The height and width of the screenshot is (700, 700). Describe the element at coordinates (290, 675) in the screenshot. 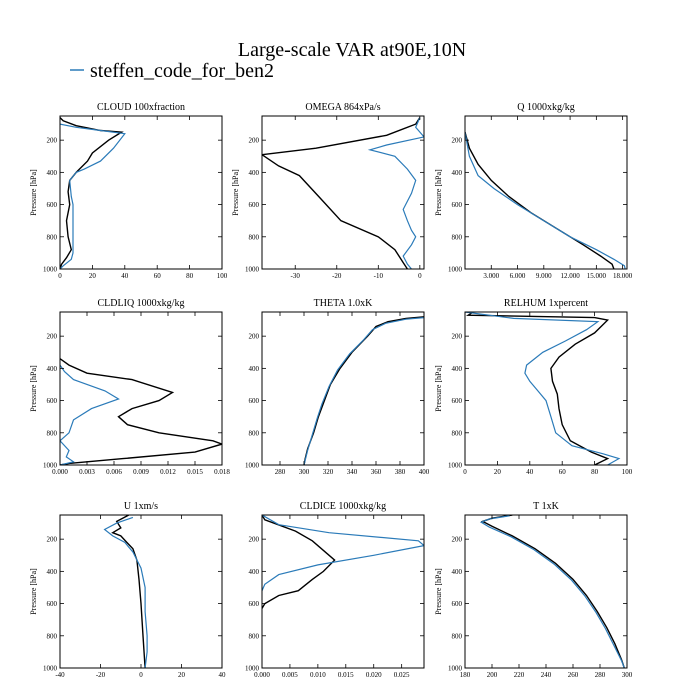

I see `x-tick-label: 0.005` at that location.